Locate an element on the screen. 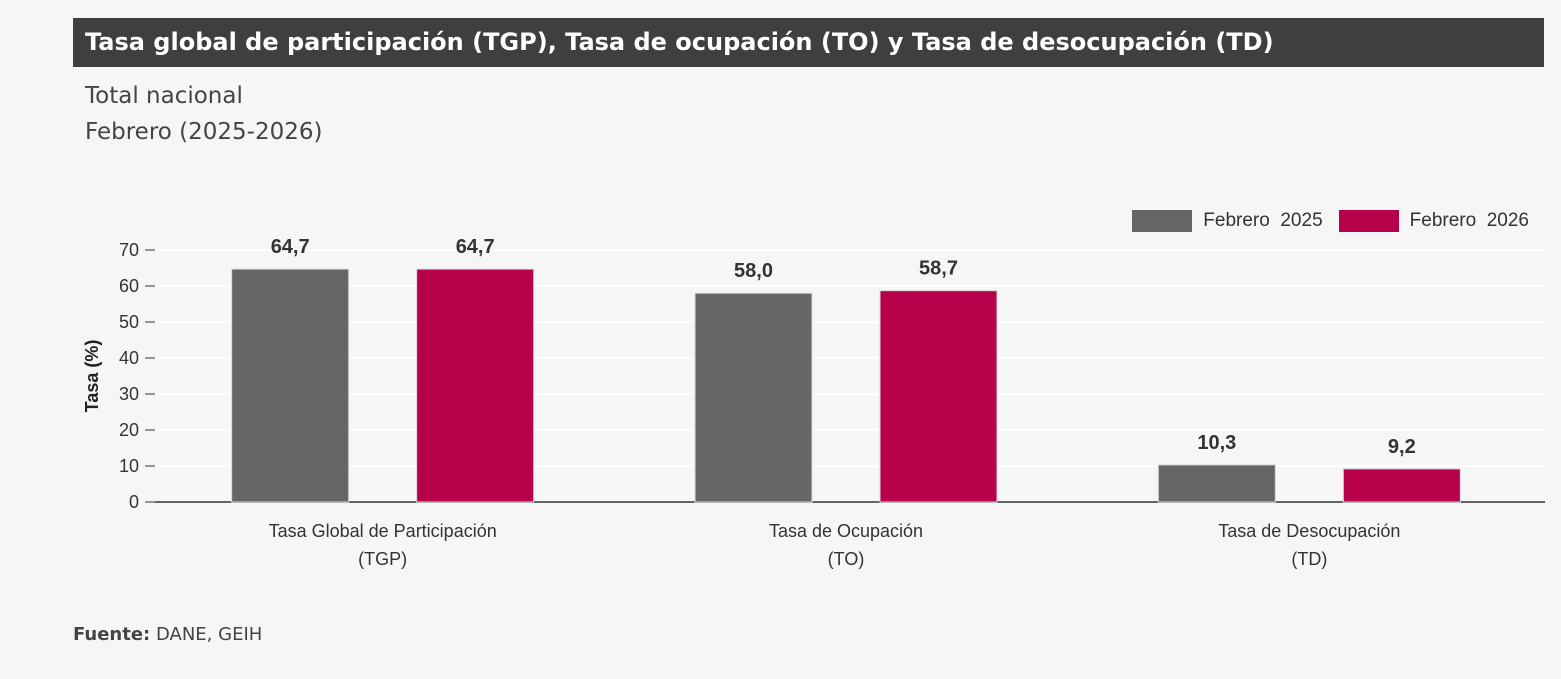 The image size is (1561, 679). x-category-label: (TD) is located at coordinates (1309, 559).